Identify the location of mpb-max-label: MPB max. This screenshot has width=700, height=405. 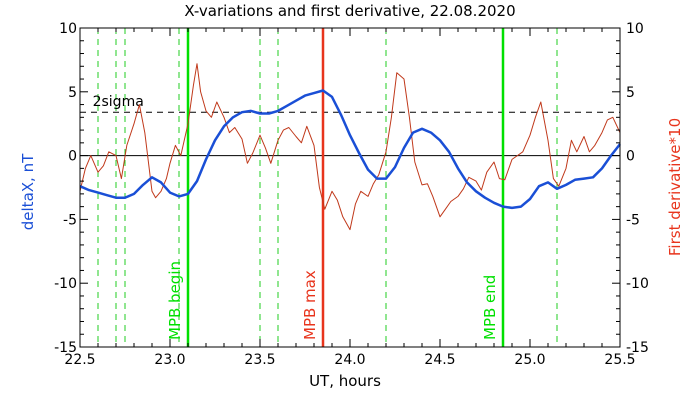
(310, 305).